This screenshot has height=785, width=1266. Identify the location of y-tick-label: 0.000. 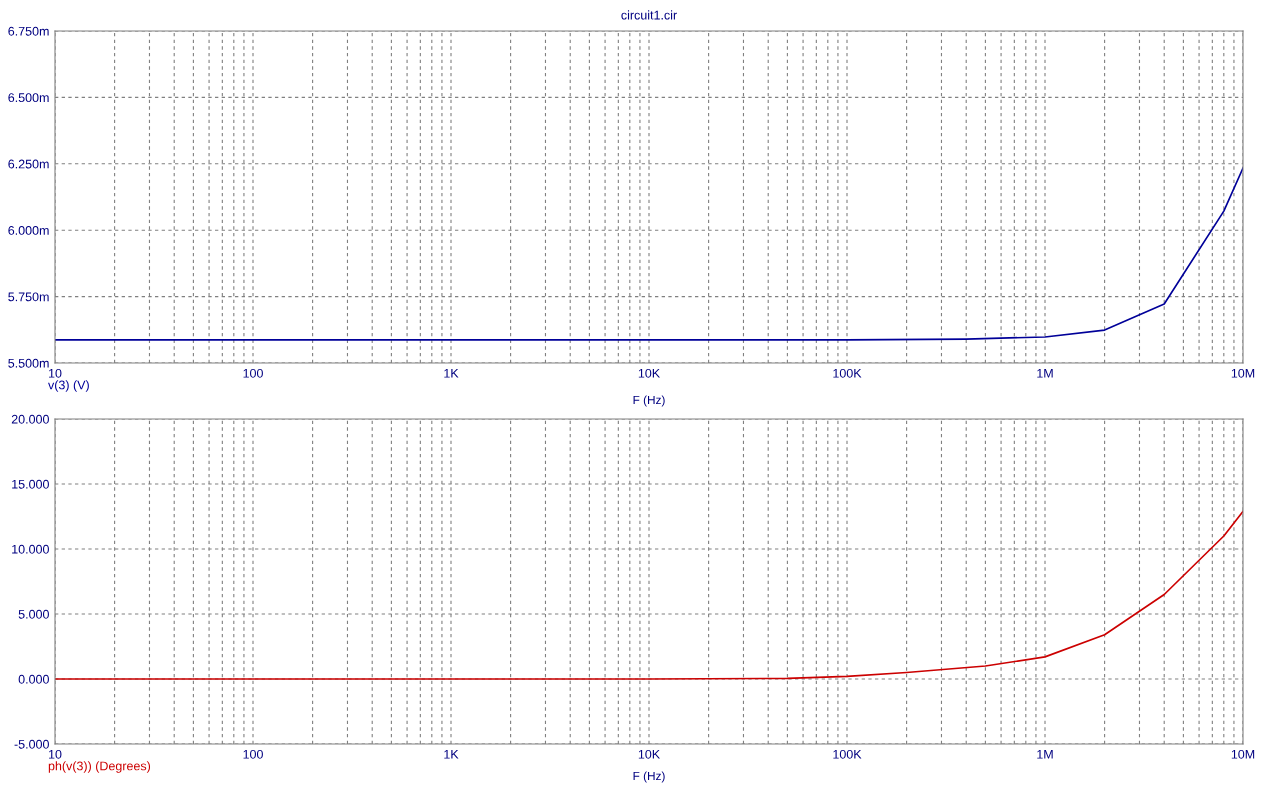
(33, 679).